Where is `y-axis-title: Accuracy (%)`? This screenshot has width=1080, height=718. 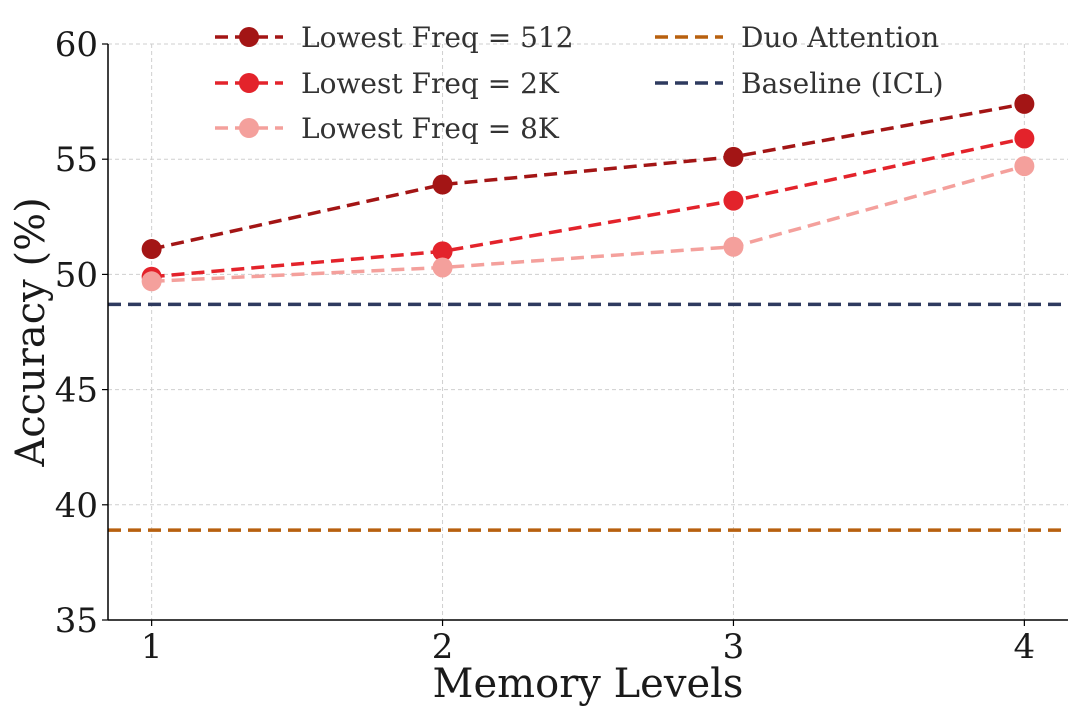
y-axis-title: Accuracy (%) is located at coordinates (31, 332).